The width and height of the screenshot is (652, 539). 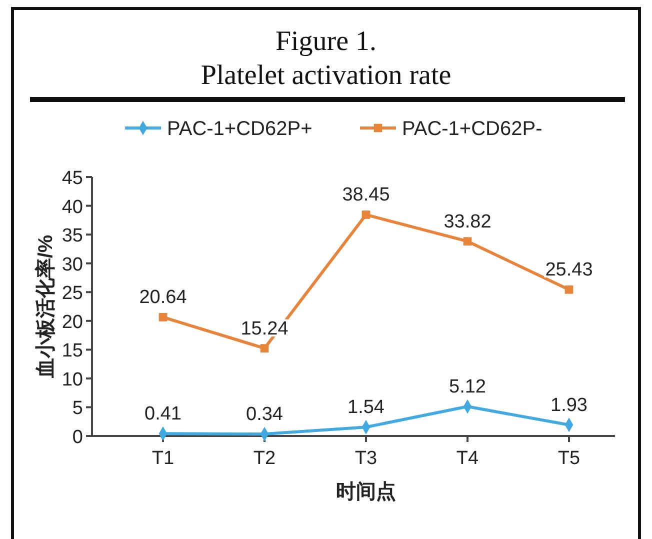 I want to click on x-tick-label: T4, so click(x=468, y=458).